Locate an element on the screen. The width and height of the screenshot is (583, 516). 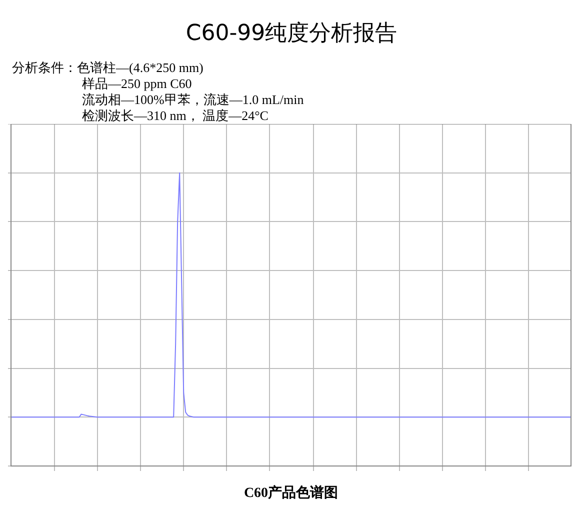
x-axis-title: C60产品色谱图 is located at coordinates (291, 493).